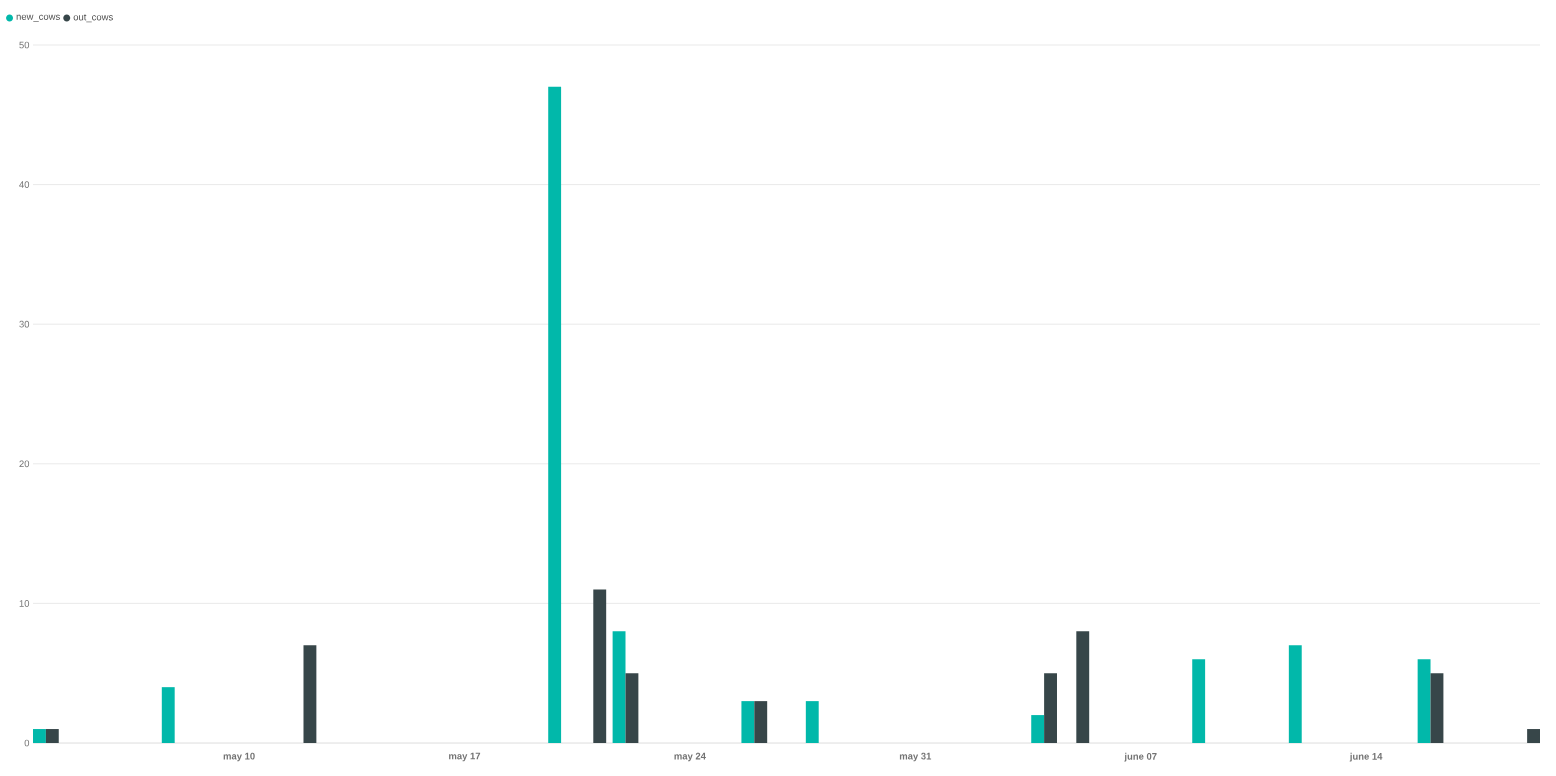  What do you see at coordinates (1366, 757) in the screenshot?
I see `x-tick-label: june 14` at bounding box center [1366, 757].